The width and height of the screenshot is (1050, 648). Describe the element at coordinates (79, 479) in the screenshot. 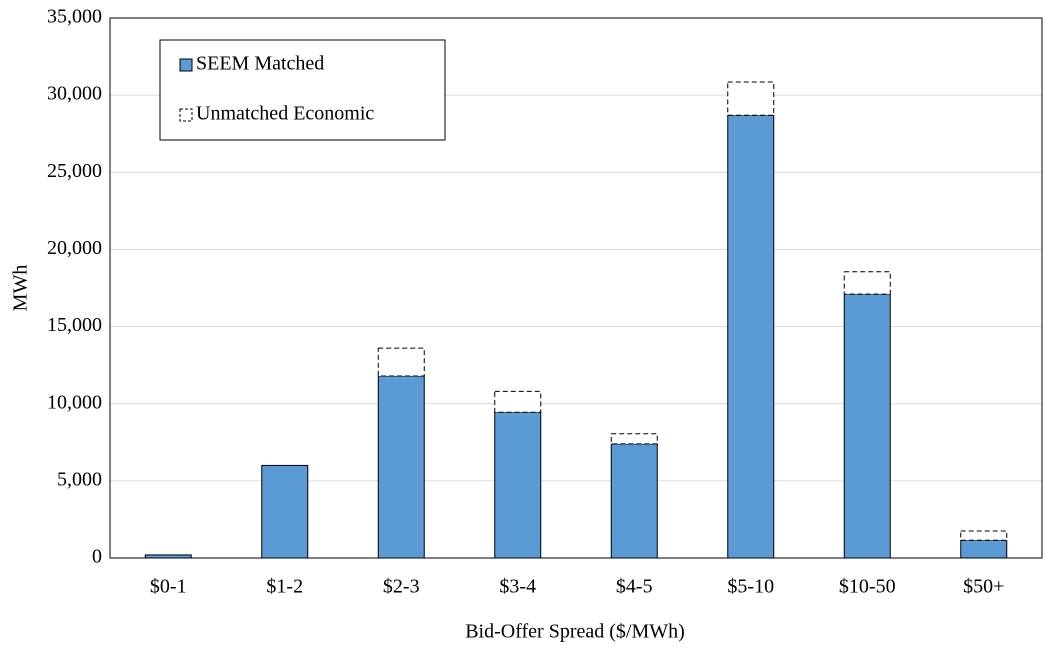

I see `y-tick-label: 5,000` at that location.